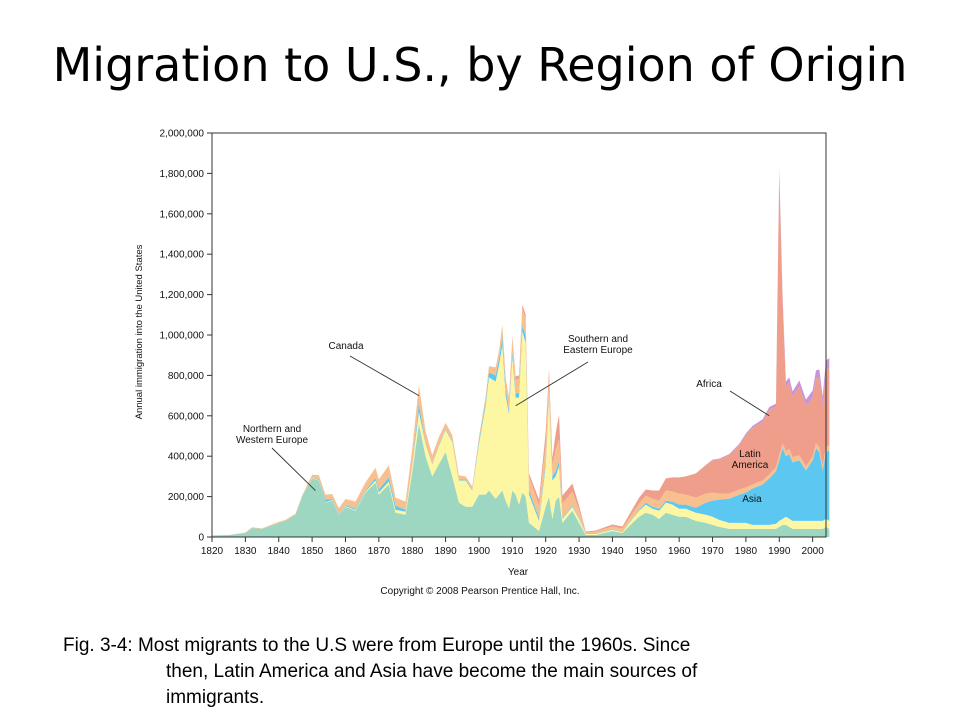 This screenshot has width=960, height=720. What do you see at coordinates (752, 499) in the screenshot?
I see `annotation-label-asia: Asia` at bounding box center [752, 499].